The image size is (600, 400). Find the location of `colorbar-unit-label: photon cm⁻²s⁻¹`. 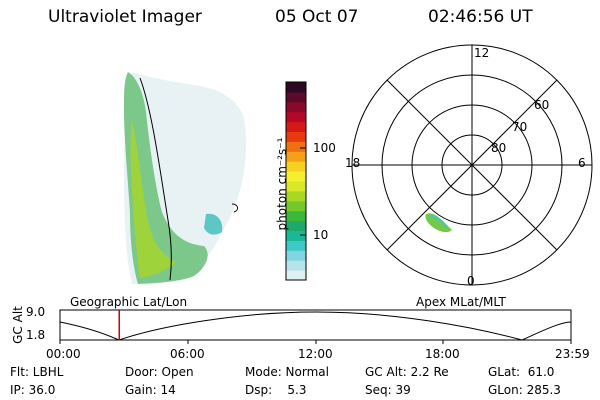

colorbar-unit-label: photon cm⁻²s⁻¹ is located at coordinates (282, 184).